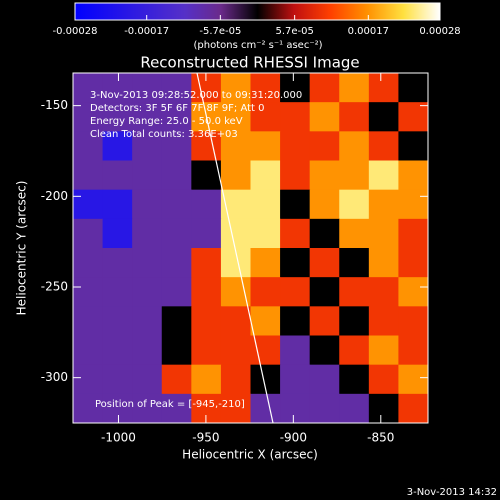 The width and height of the screenshot is (500, 500). What do you see at coordinates (257, 11) in the screenshot?
I see `colorbar` at bounding box center [257, 11].